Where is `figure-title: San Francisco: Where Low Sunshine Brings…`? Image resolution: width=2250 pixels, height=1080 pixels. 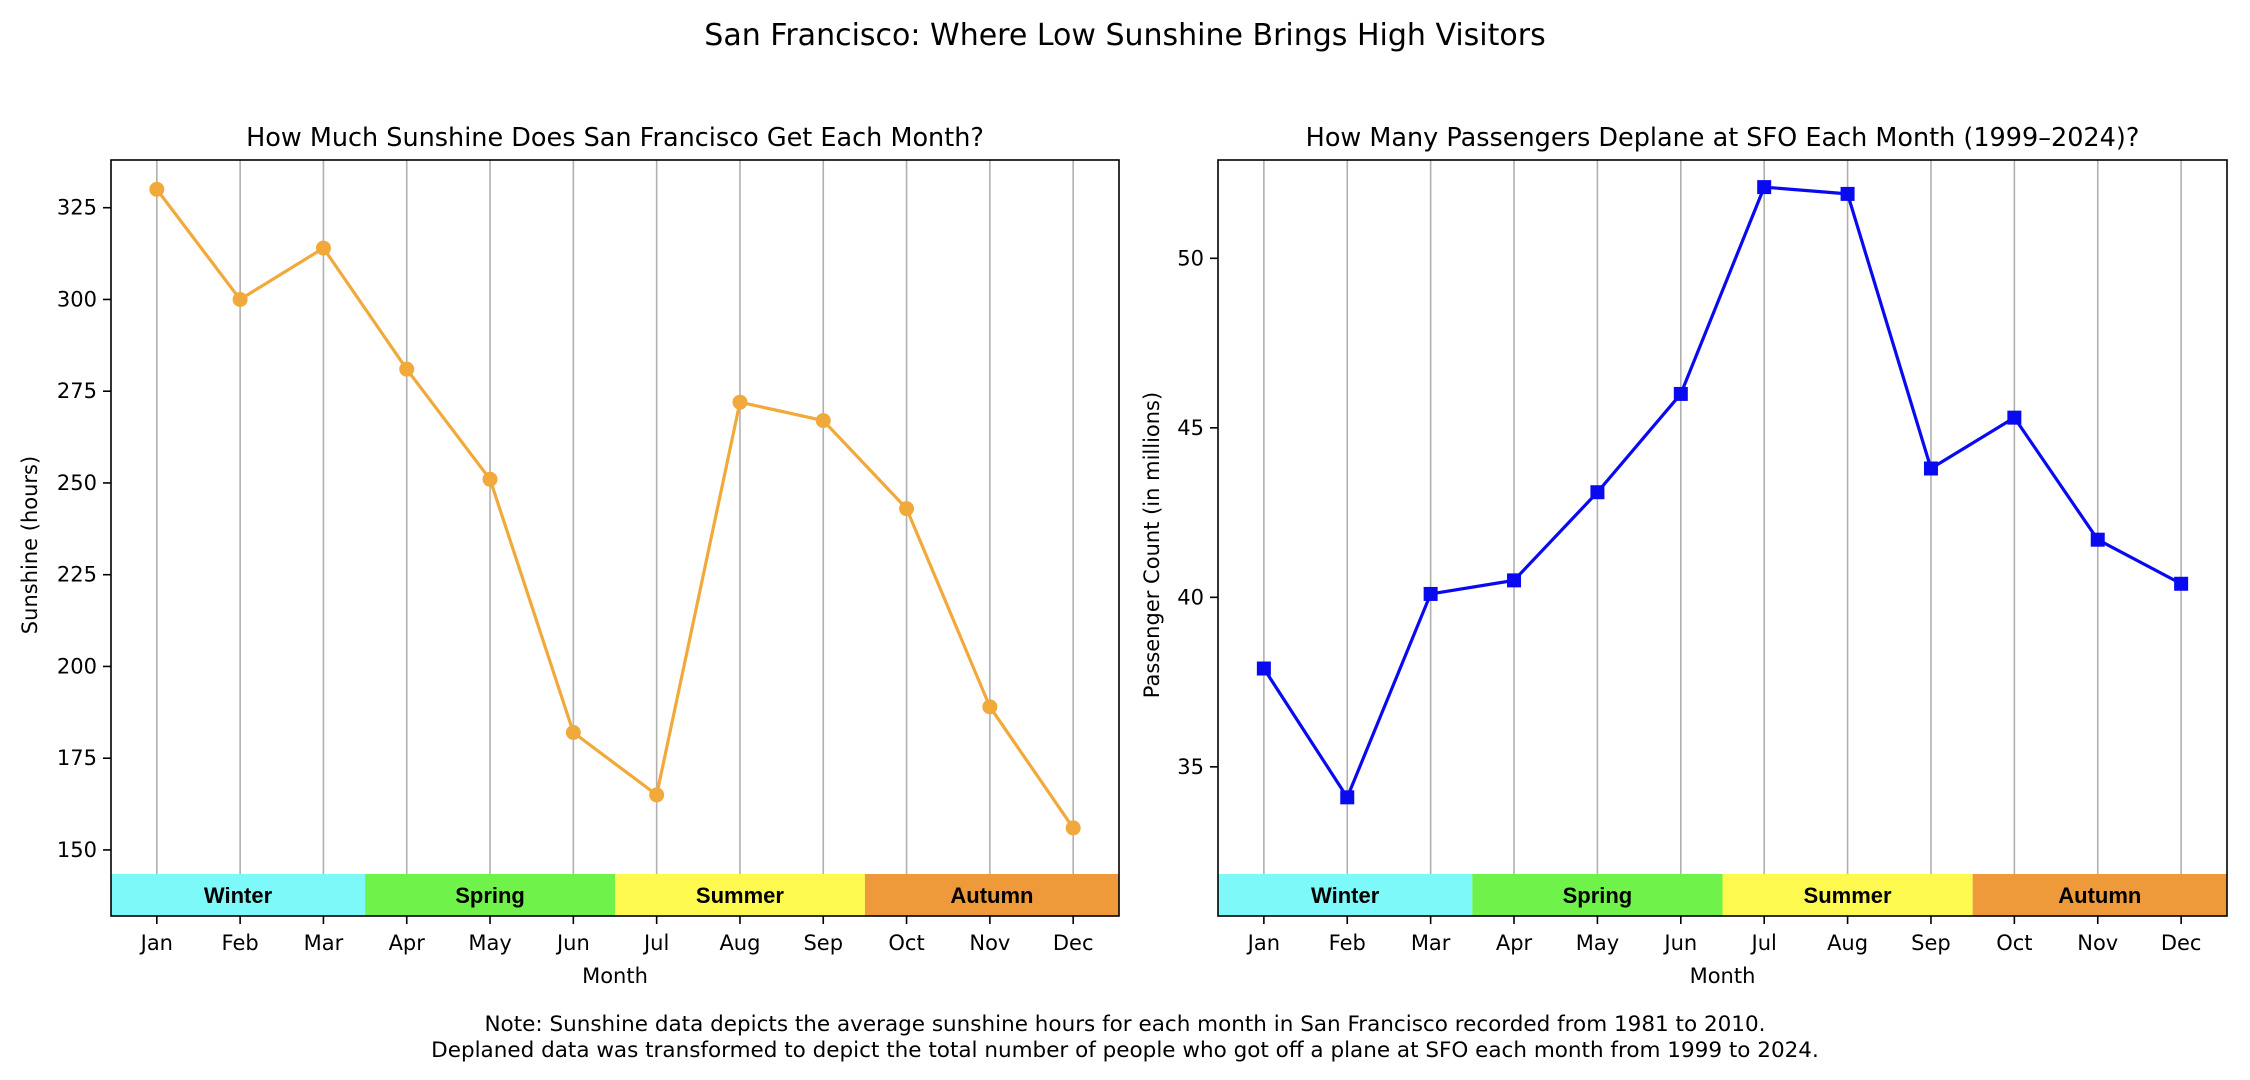 figure-title: San Francisco: Where Low Sunshine Brings… is located at coordinates (1125, 35).